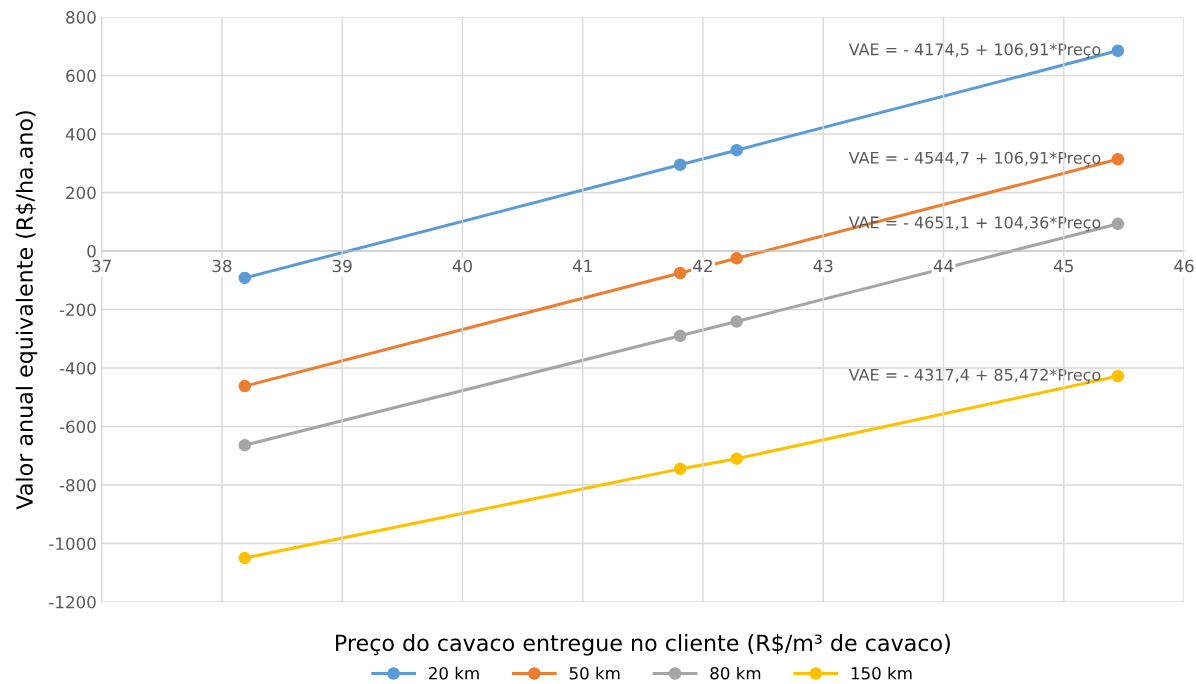 The image size is (1196, 684). I want to click on y-tick-label: 200, so click(81, 193).